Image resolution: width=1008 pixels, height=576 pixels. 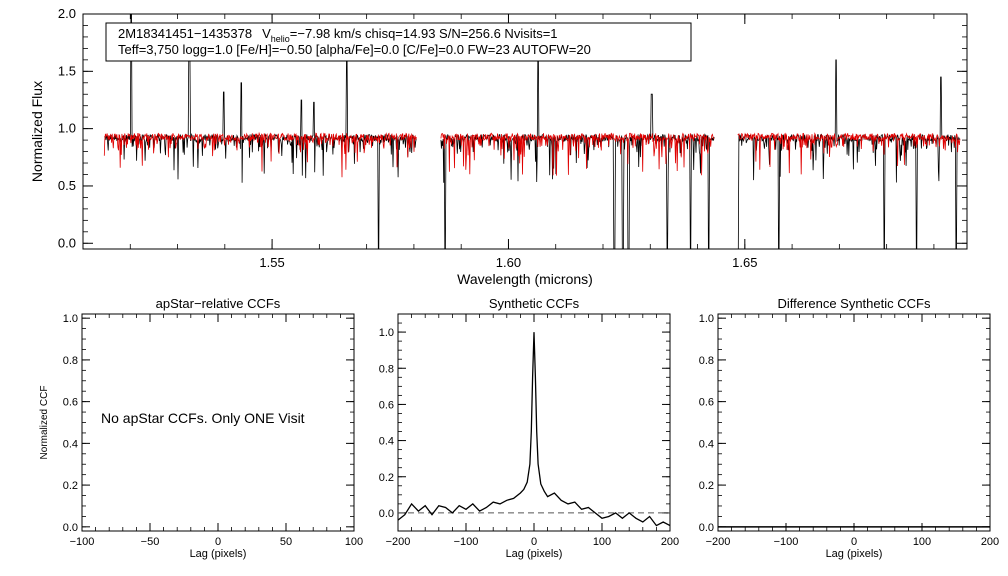 What do you see at coordinates (534, 429) in the screenshot?
I see `synthetic-ccf-line` at bounding box center [534, 429].